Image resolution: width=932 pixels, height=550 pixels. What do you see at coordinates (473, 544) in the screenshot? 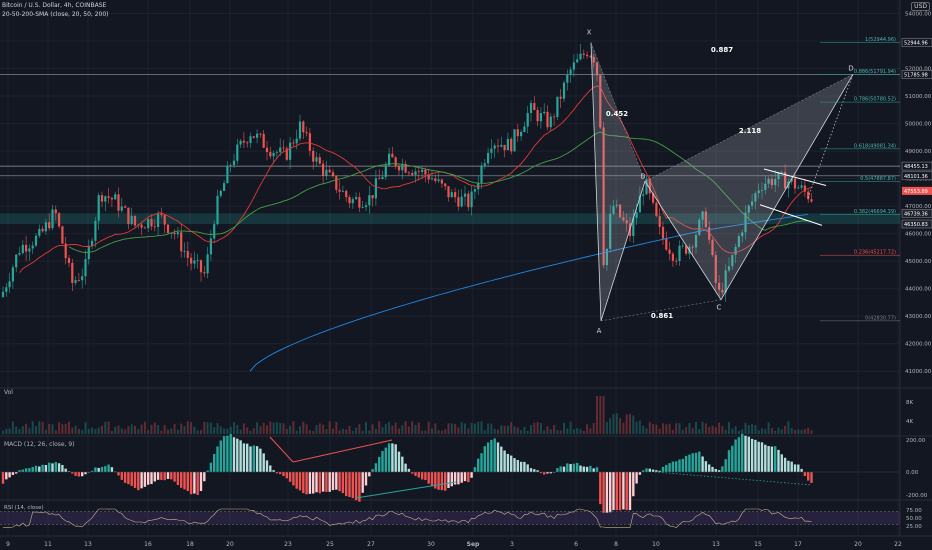
I see `x-tick-label: Sep` at bounding box center [473, 544].